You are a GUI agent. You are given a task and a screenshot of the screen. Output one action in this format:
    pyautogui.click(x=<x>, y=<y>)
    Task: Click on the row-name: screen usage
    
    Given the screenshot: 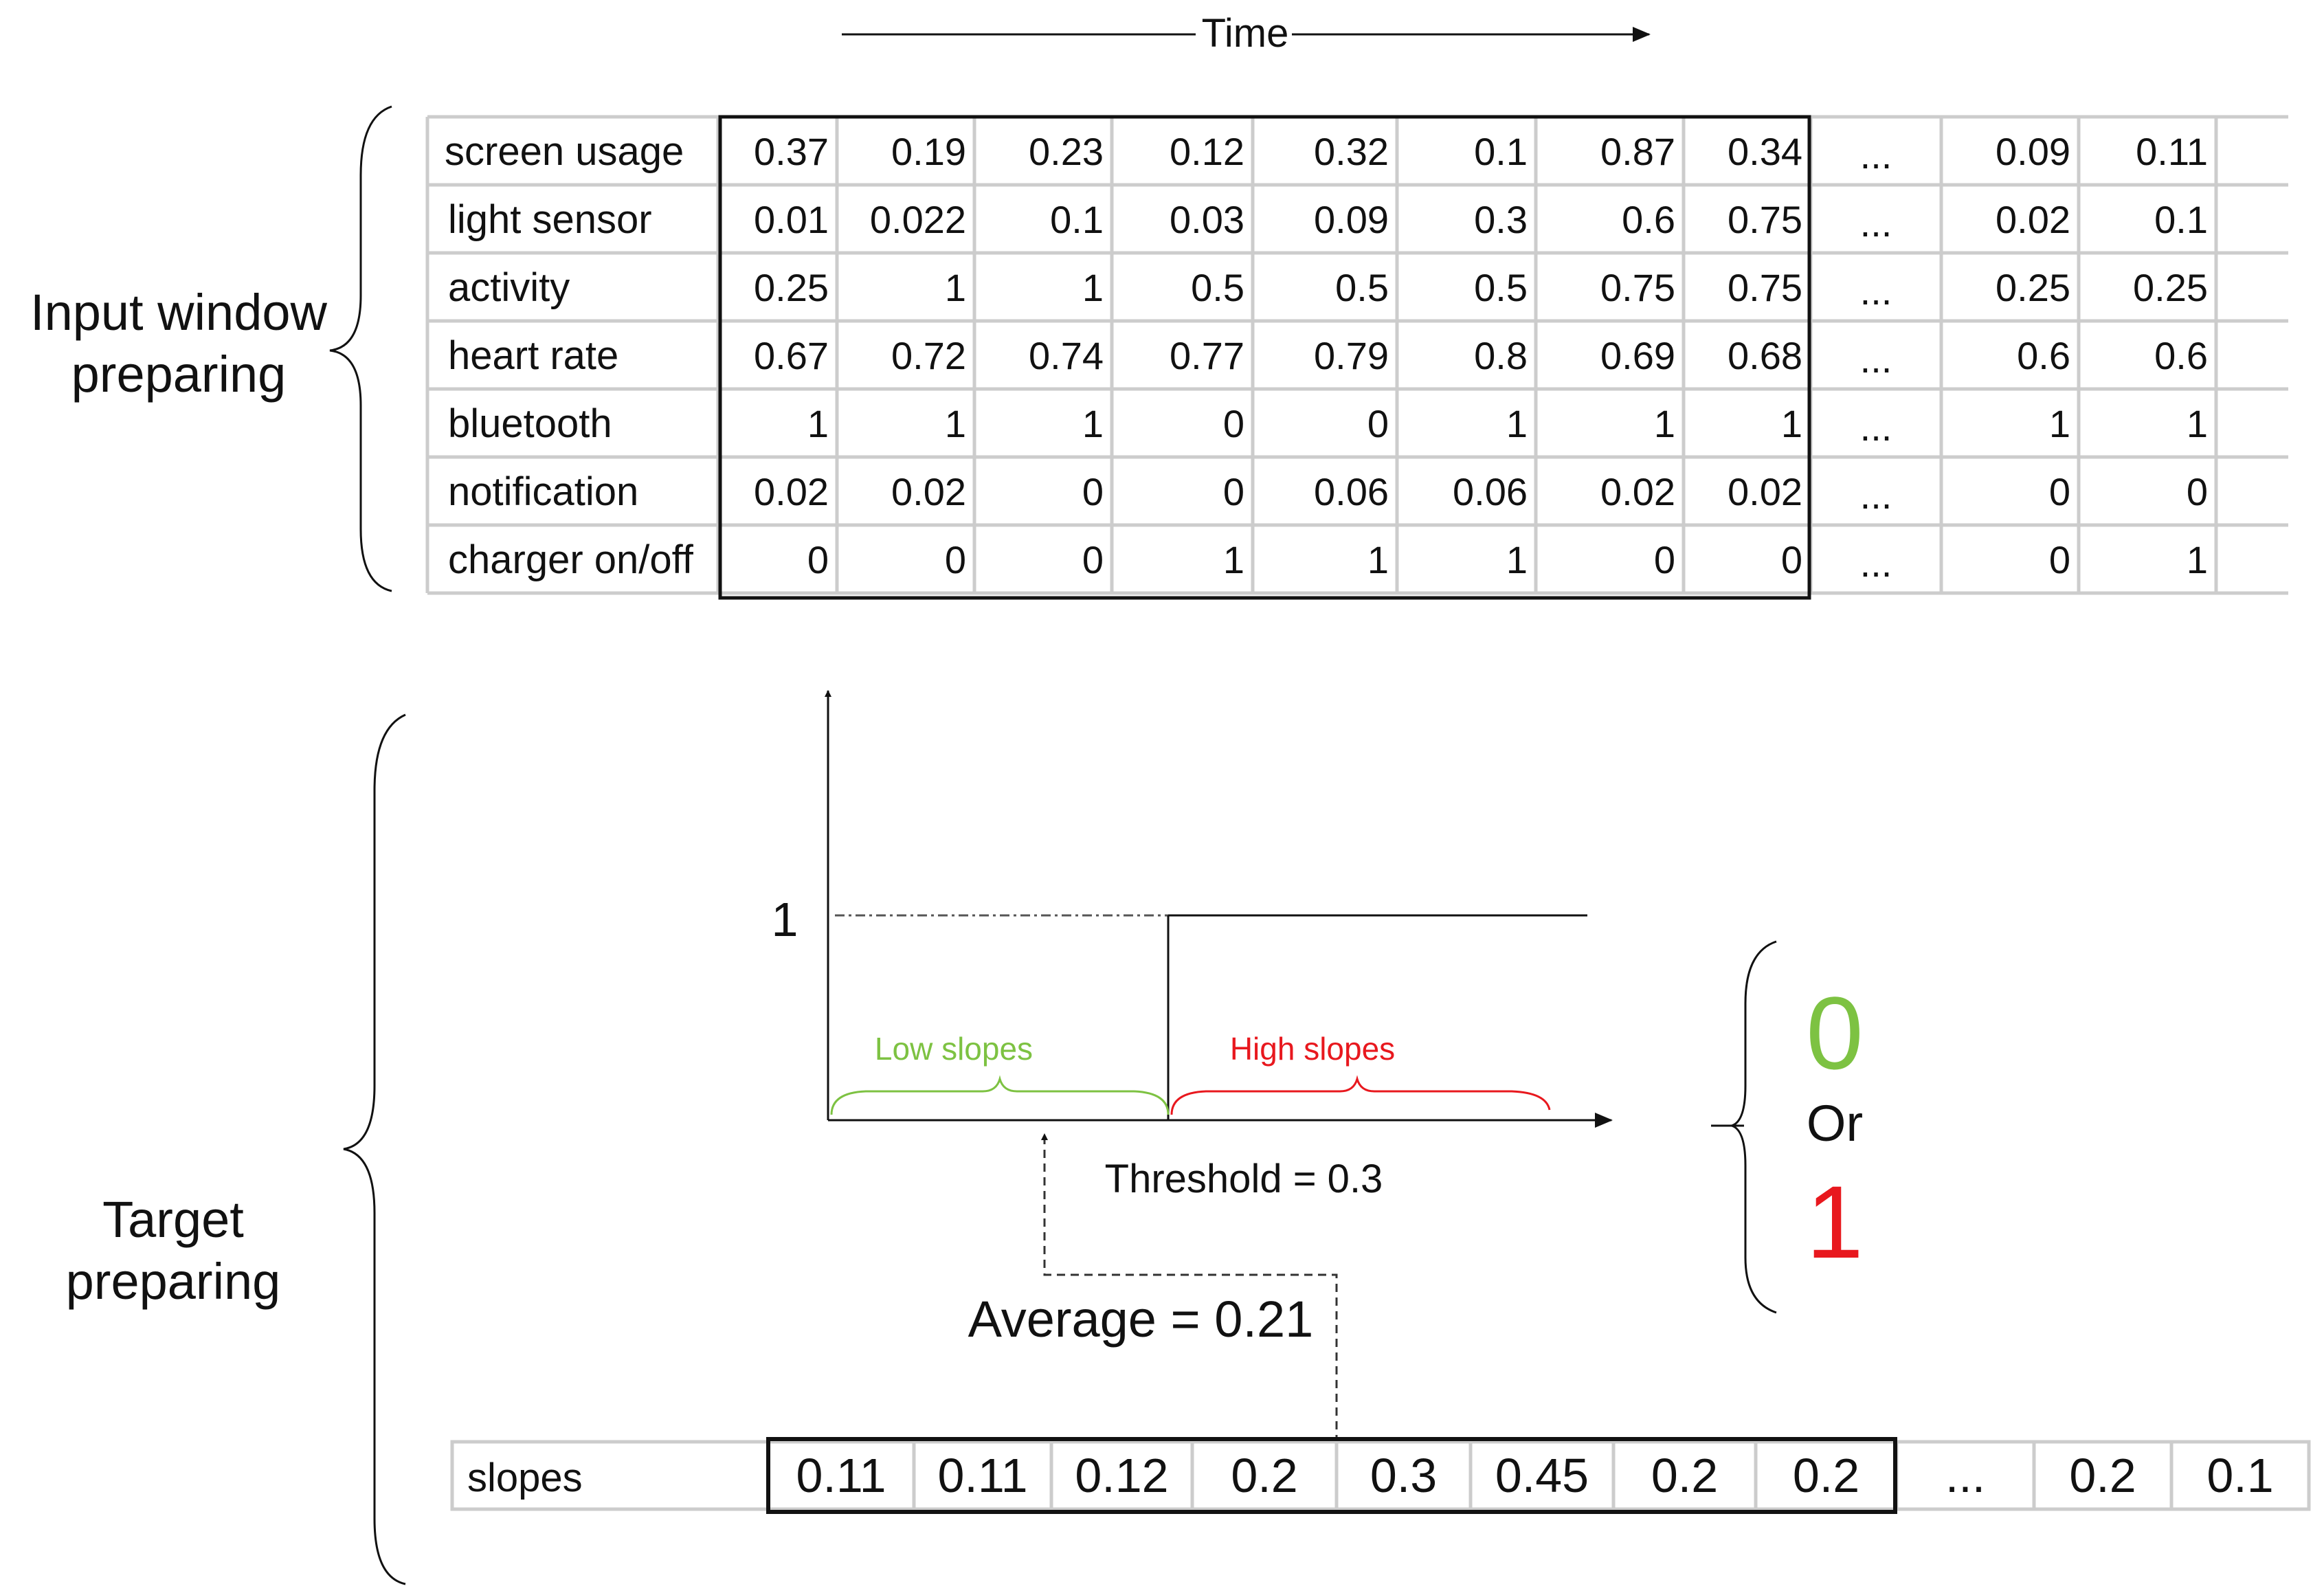 What is the action you would take?
    pyautogui.click(x=564, y=151)
    